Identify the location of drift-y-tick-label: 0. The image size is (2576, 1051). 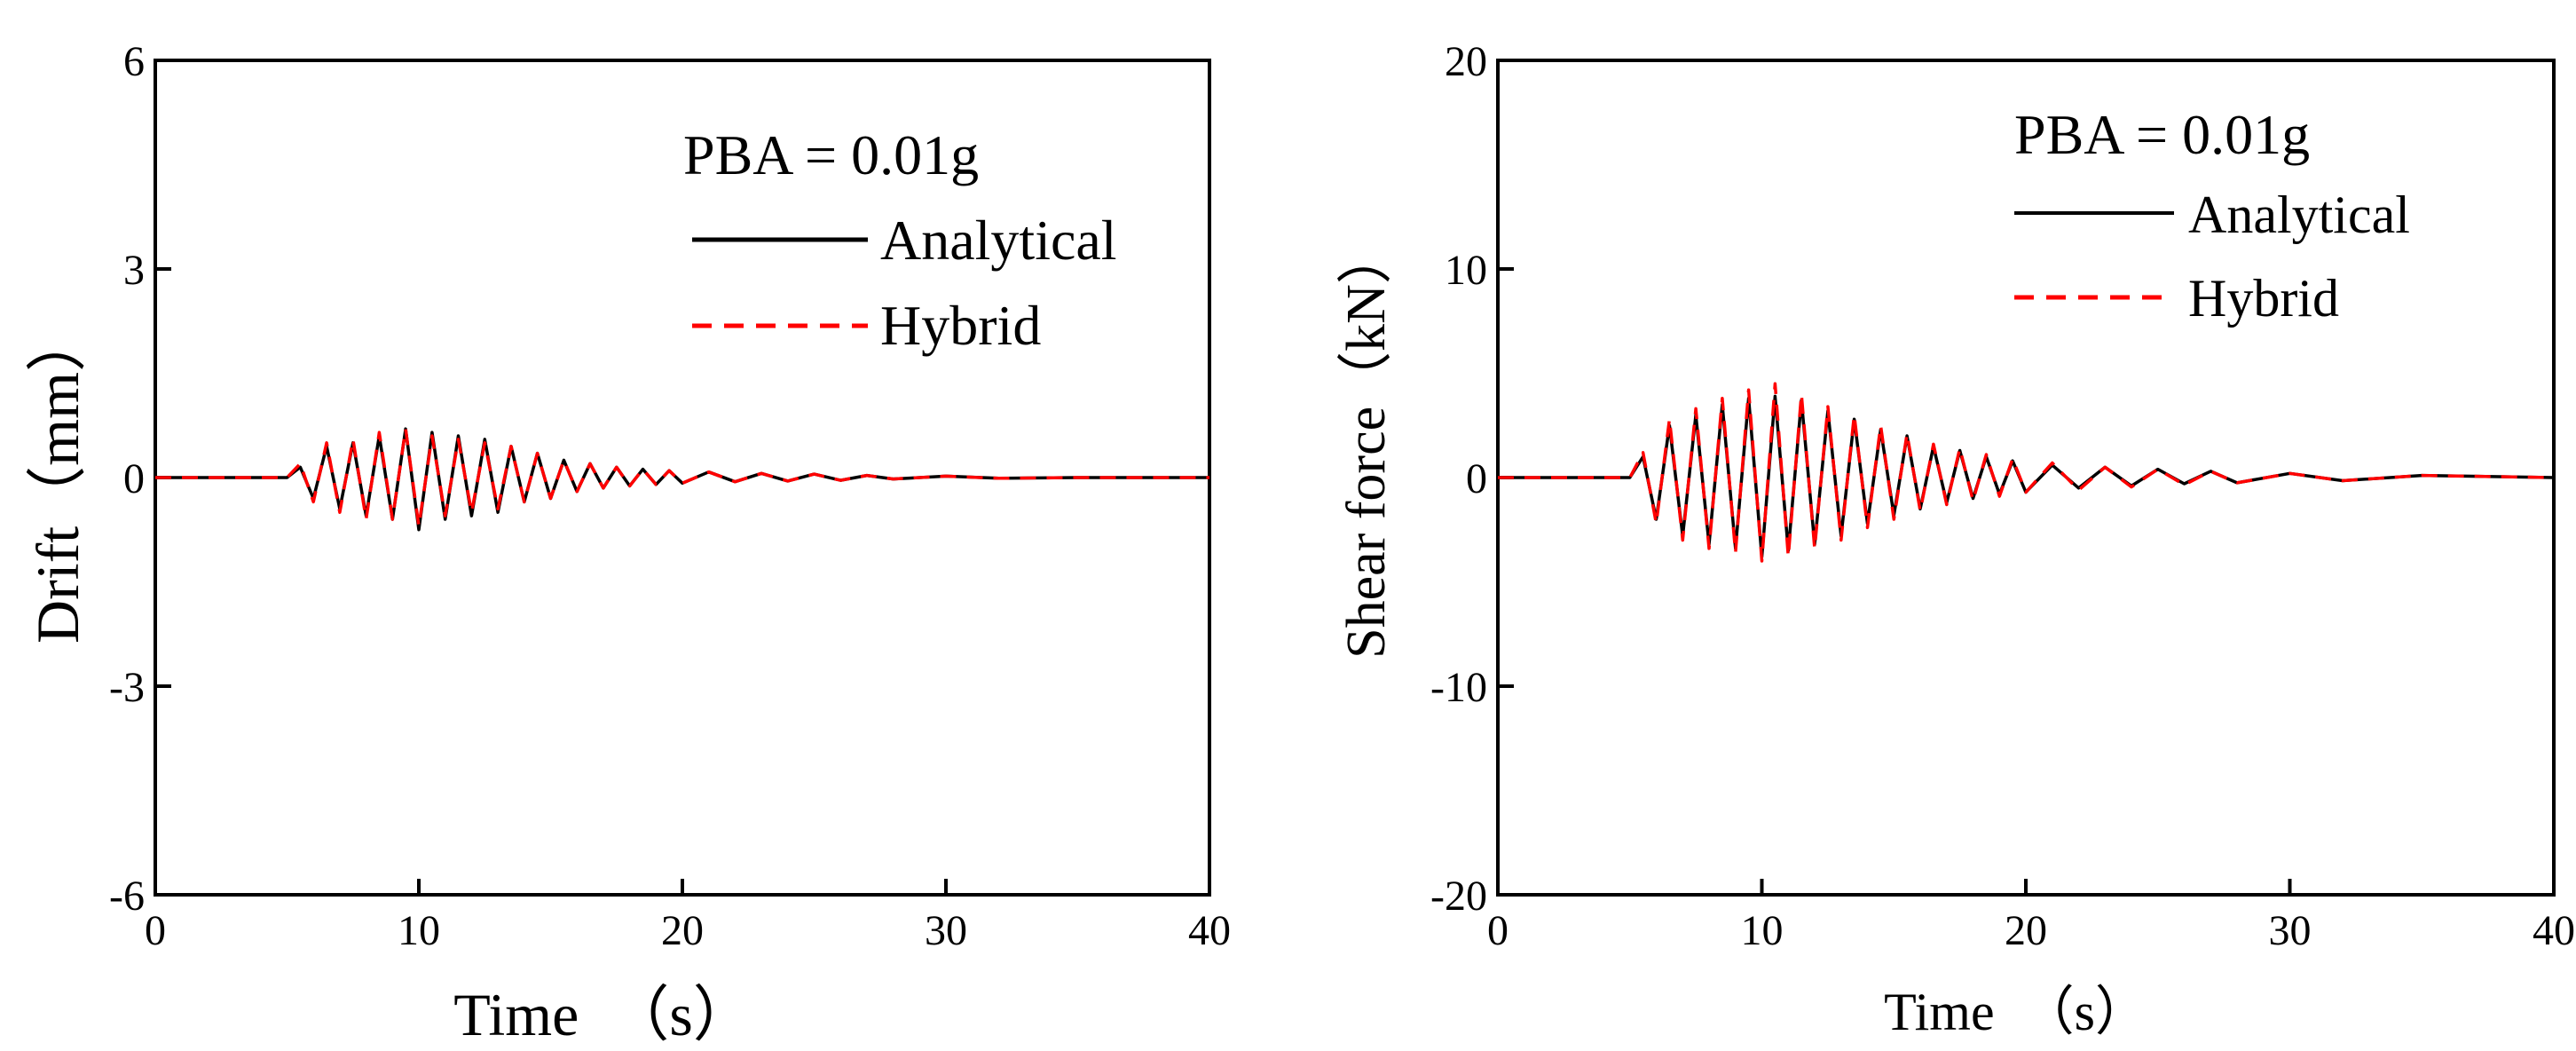
(134, 478).